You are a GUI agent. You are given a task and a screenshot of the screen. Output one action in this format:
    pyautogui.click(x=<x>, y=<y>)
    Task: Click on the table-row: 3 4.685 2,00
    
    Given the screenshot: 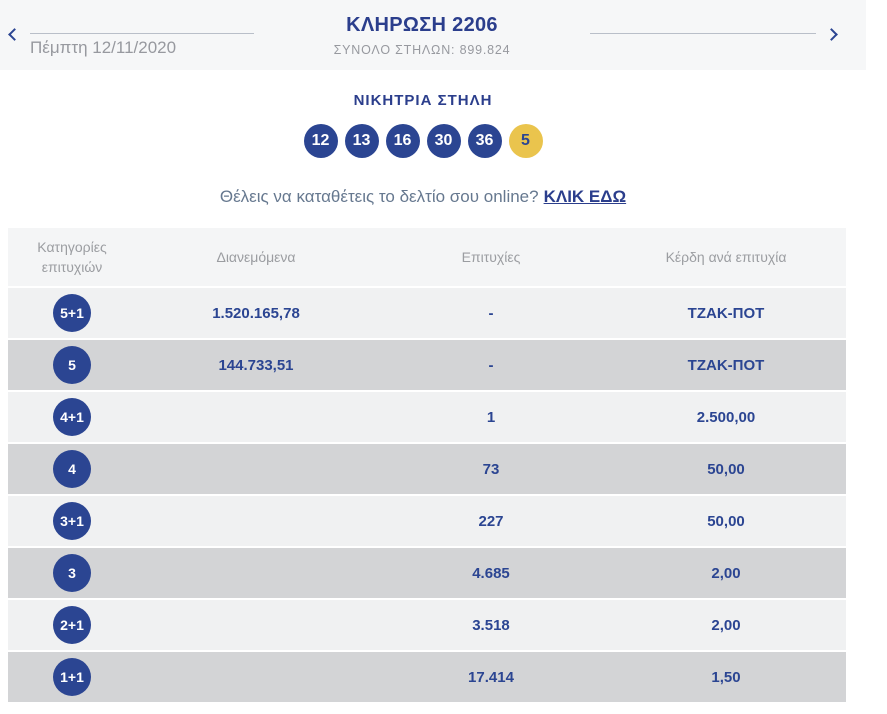 What is the action you would take?
    pyautogui.click(x=427, y=573)
    